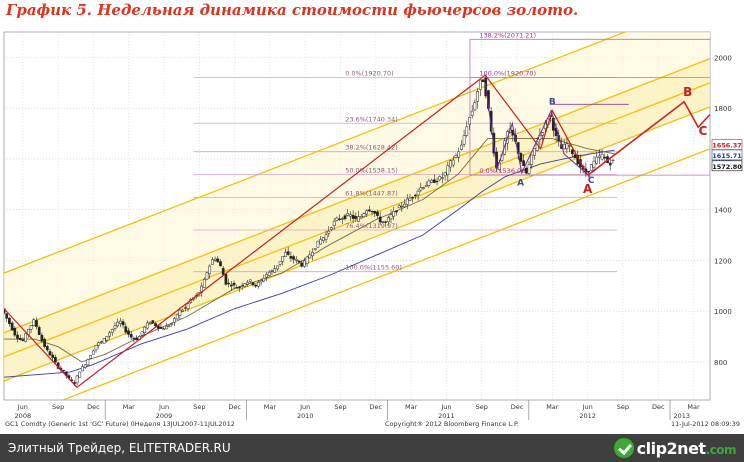 The height and width of the screenshot is (462, 744). I want to click on wave-label-blue: A, so click(520, 184).